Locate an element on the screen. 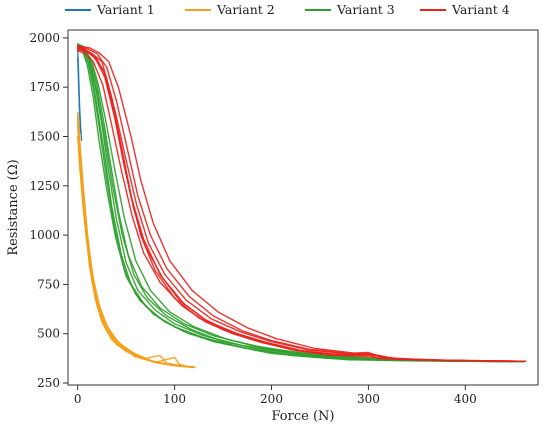 Image resolution: width=550 pixels, height=431 pixels. legend-item-1: Variant 1 is located at coordinates (110, 9).